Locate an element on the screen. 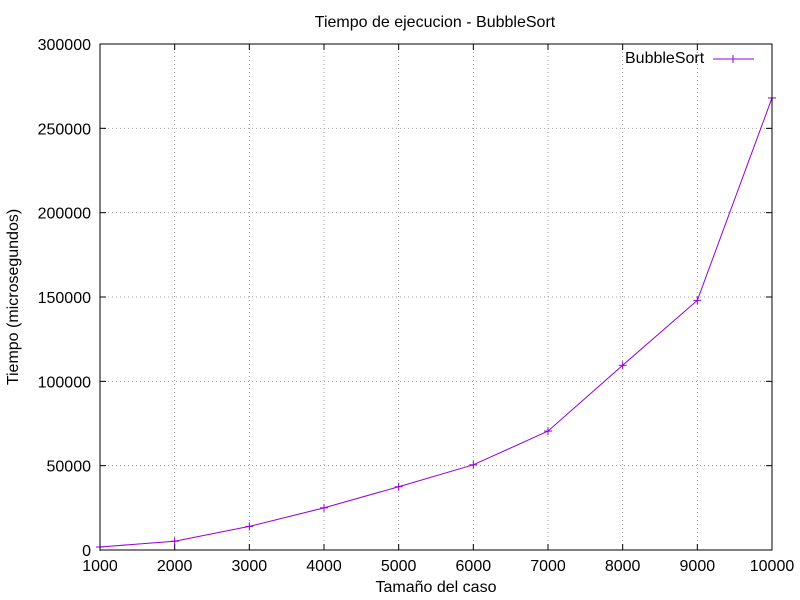 This screenshot has width=800, height=600. y-tick-label: 50000 is located at coordinates (69, 467).